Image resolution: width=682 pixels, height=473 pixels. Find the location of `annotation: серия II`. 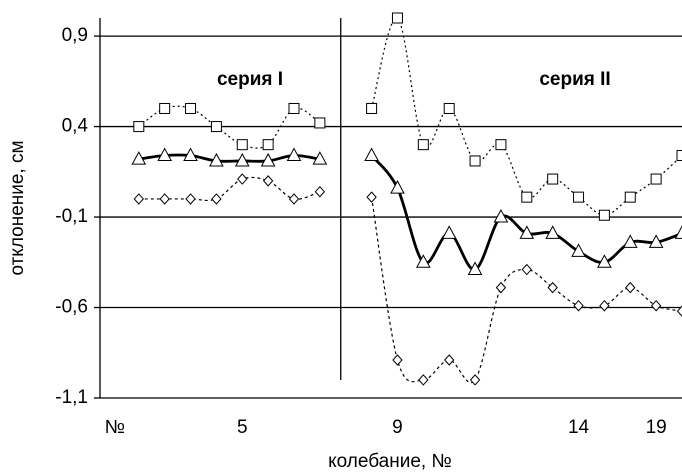

annotation: серия II is located at coordinates (574, 79).